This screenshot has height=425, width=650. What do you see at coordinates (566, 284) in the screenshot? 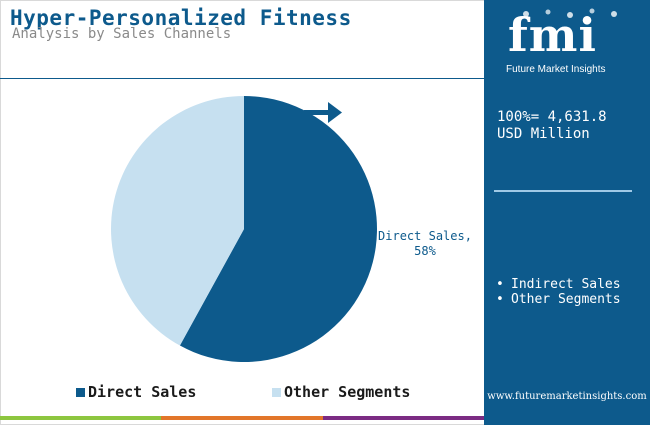
I see `segment-list-label: Indirect Sales` at bounding box center [566, 284].